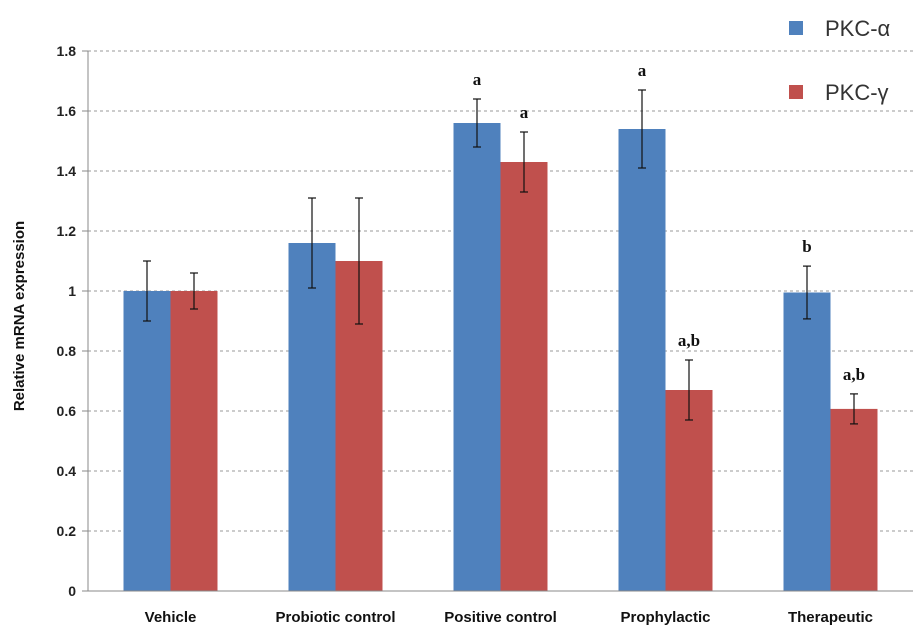 This screenshot has height=632, width=913. Describe the element at coordinates (830, 617) in the screenshot. I see `x-category-label: Therapeutic` at that location.